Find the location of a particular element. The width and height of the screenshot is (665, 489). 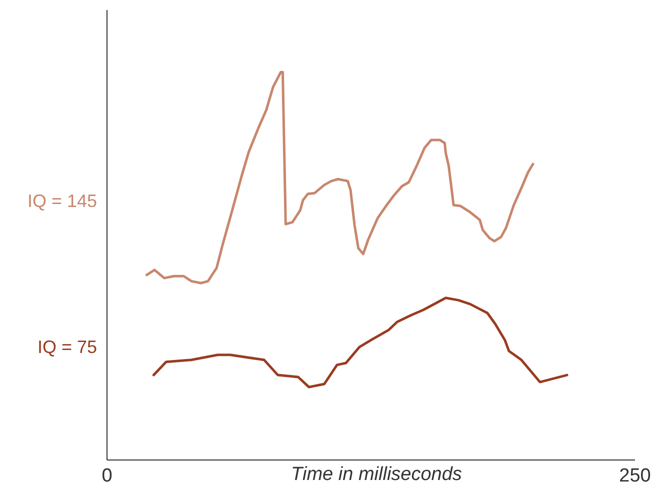

x-tick-label: 0 is located at coordinates (107, 475).